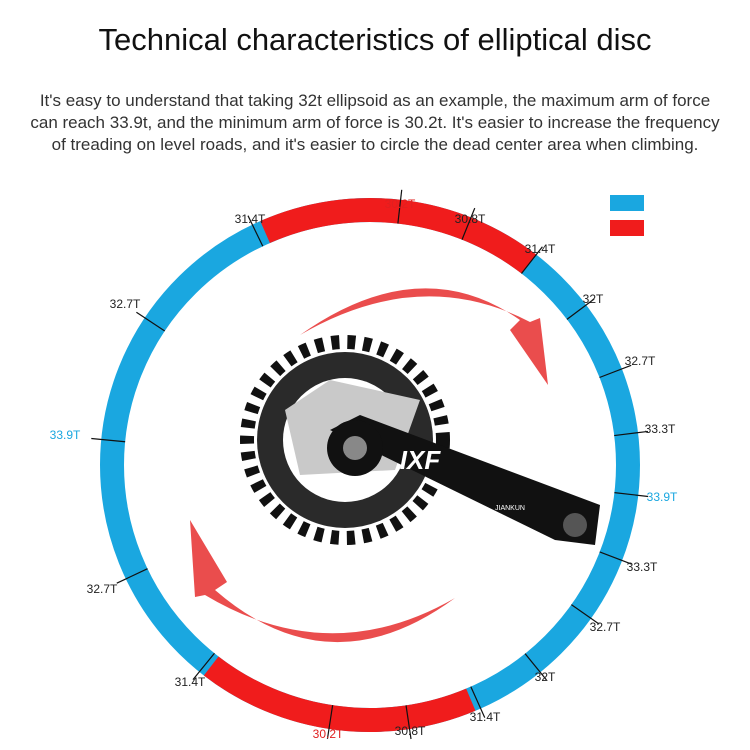 The image size is (750, 750). What do you see at coordinates (575, 525) in the screenshot?
I see `pedal-hole` at bounding box center [575, 525].